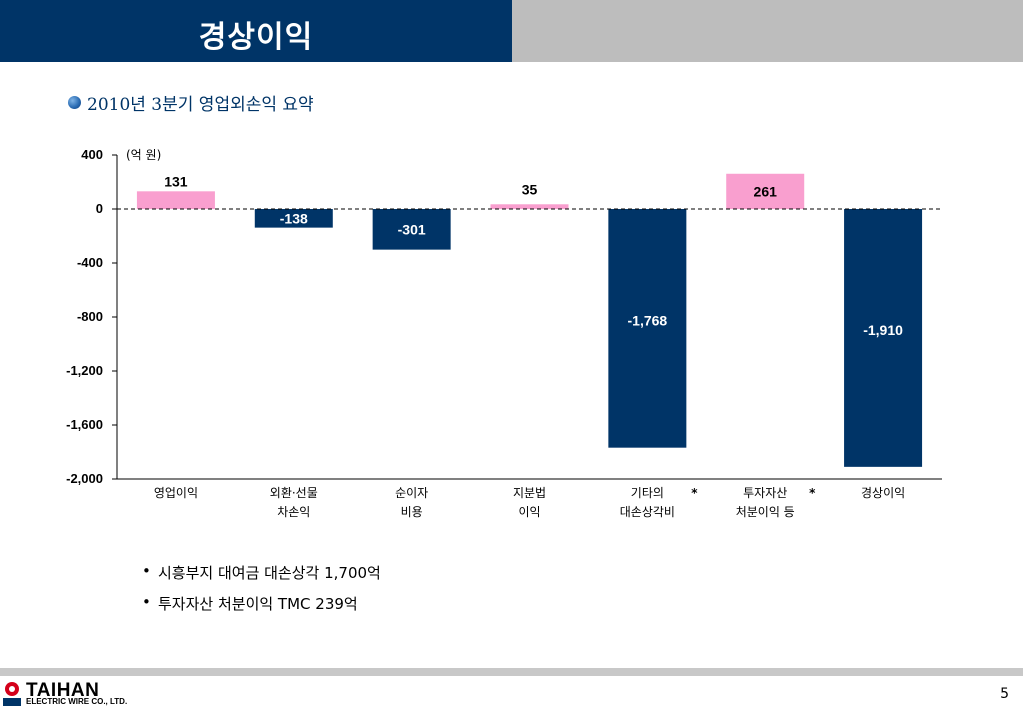 The image size is (1023, 708). I want to click on logo-subtext: ELECTRIC WIRE CO., LTD., so click(77, 701).